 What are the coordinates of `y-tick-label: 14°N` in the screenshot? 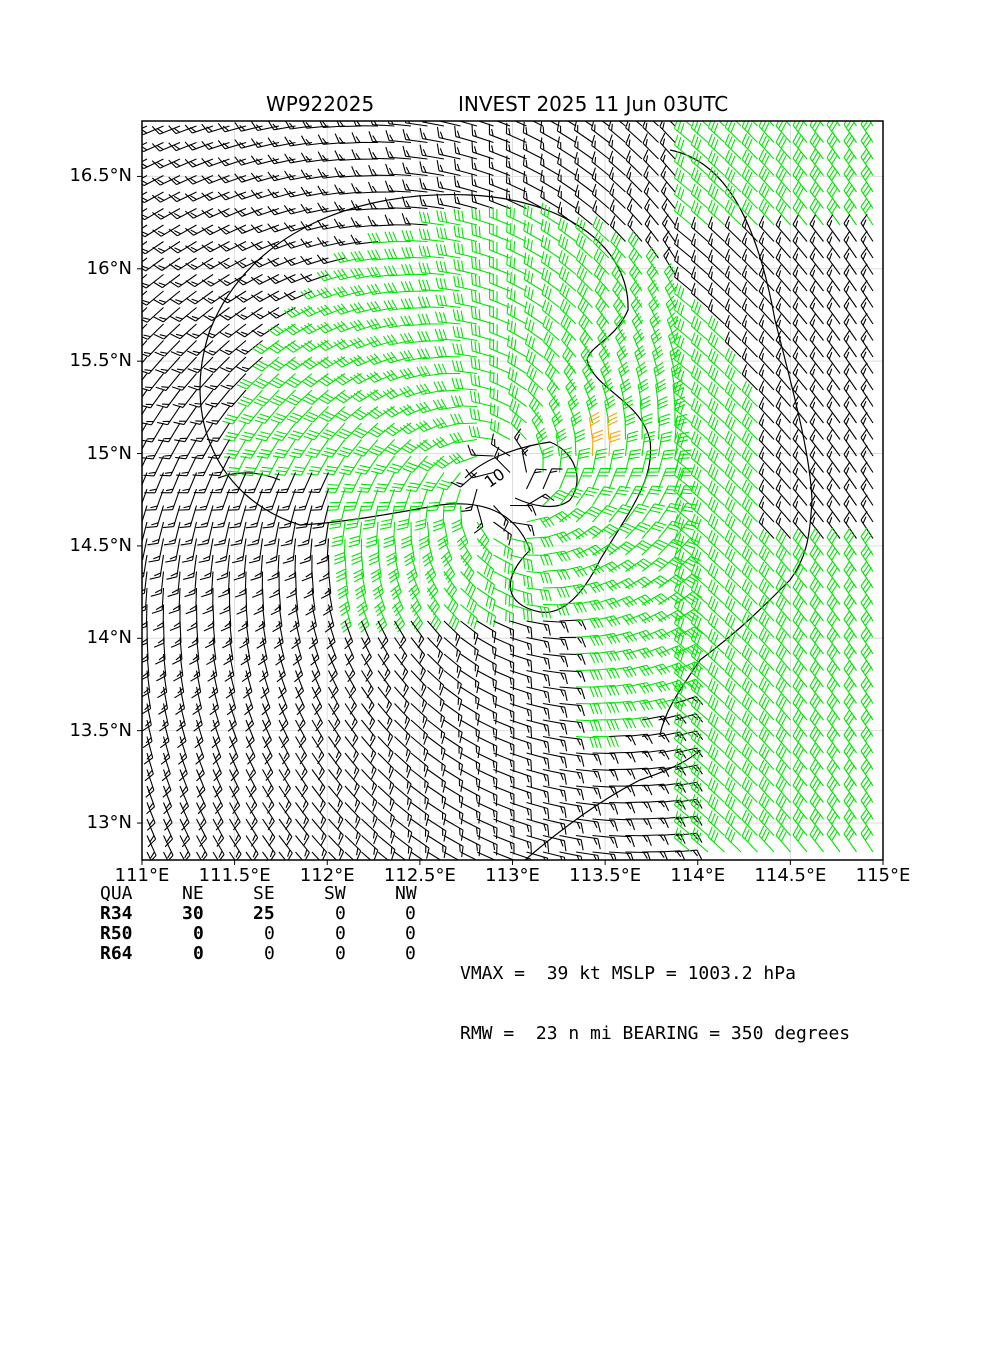 It's located at (67, 637).